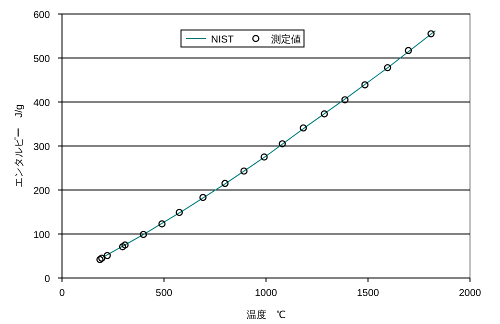  I want to click on y-tick-label: 300, so click(41, 147).